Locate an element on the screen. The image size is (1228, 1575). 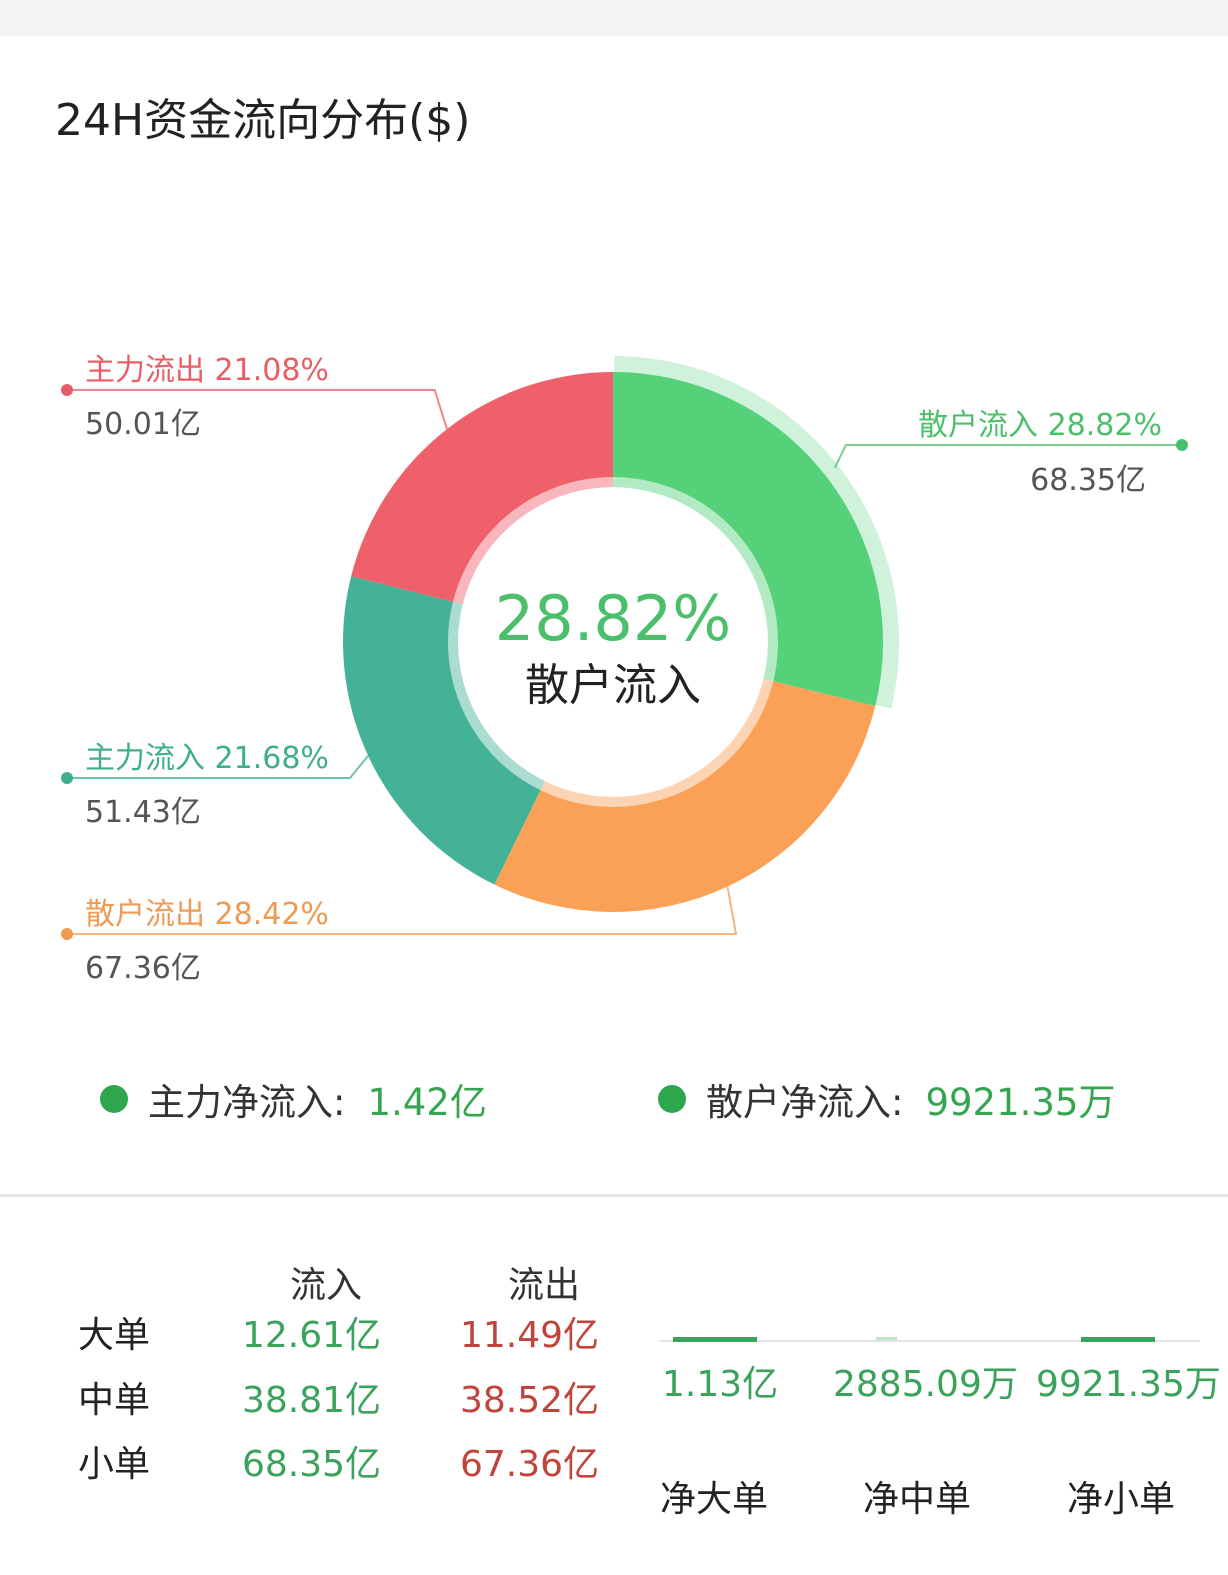
net-large-value: 1.13亿 is located at coordinates (720, 1384).